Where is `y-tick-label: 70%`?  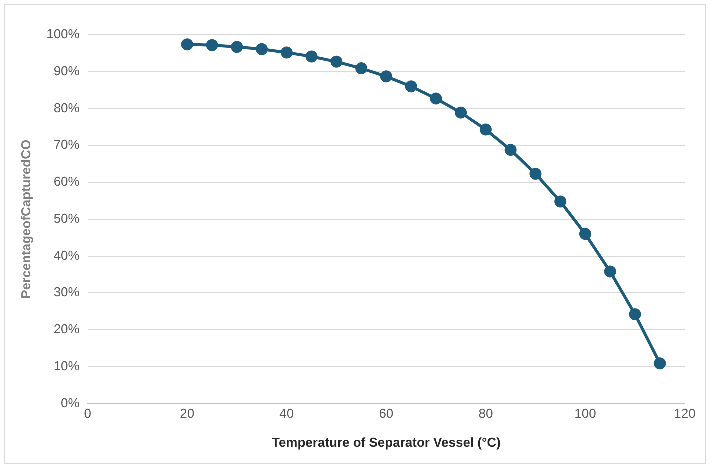 y-tick-label: 70% is located at coordinates (67, 144).